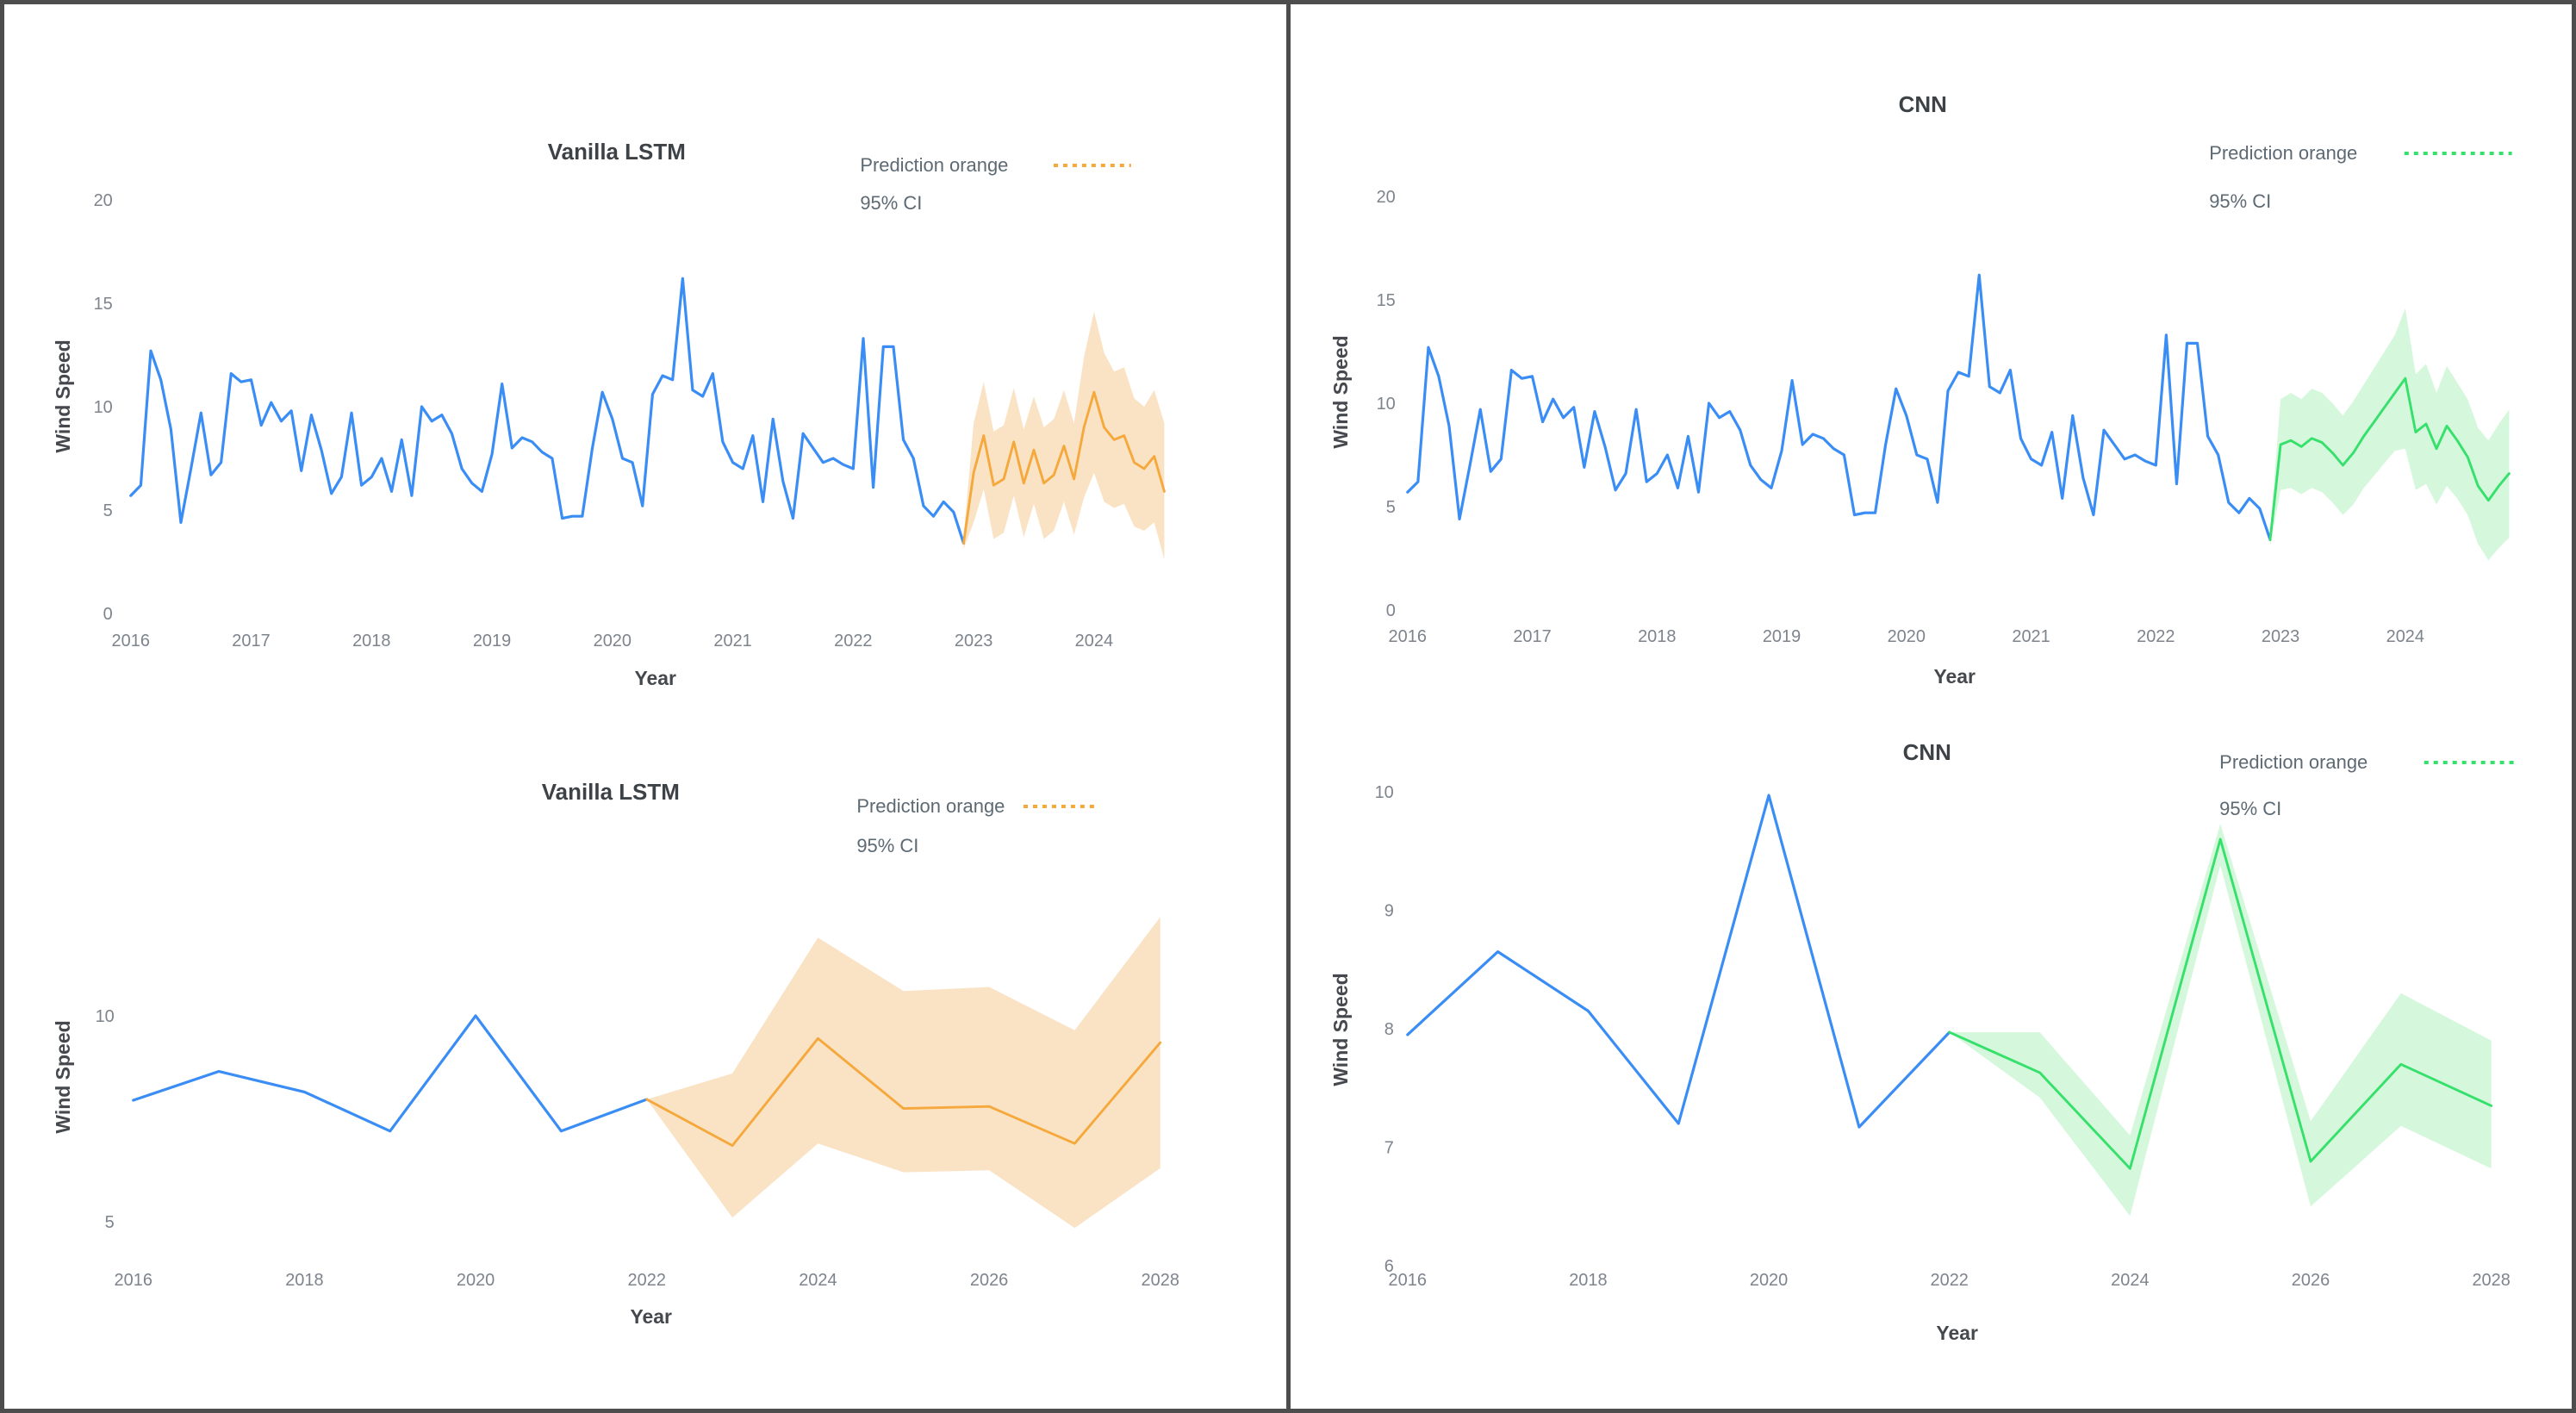 Image resolution: width=2576 pixels, height=1413 pixels. I want to click on y-tick-label: 6, so click(1389, 1266).